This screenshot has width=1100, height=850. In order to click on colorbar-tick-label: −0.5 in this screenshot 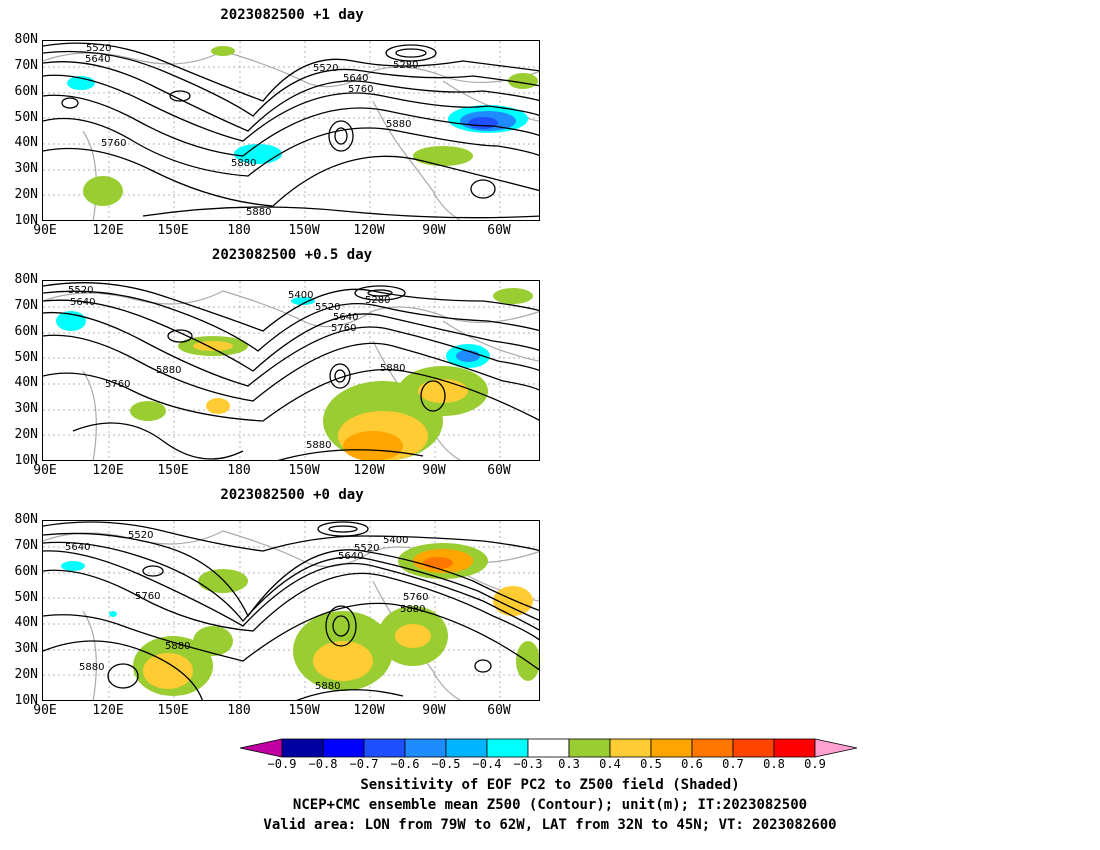, I will do `click(446, 764)`.